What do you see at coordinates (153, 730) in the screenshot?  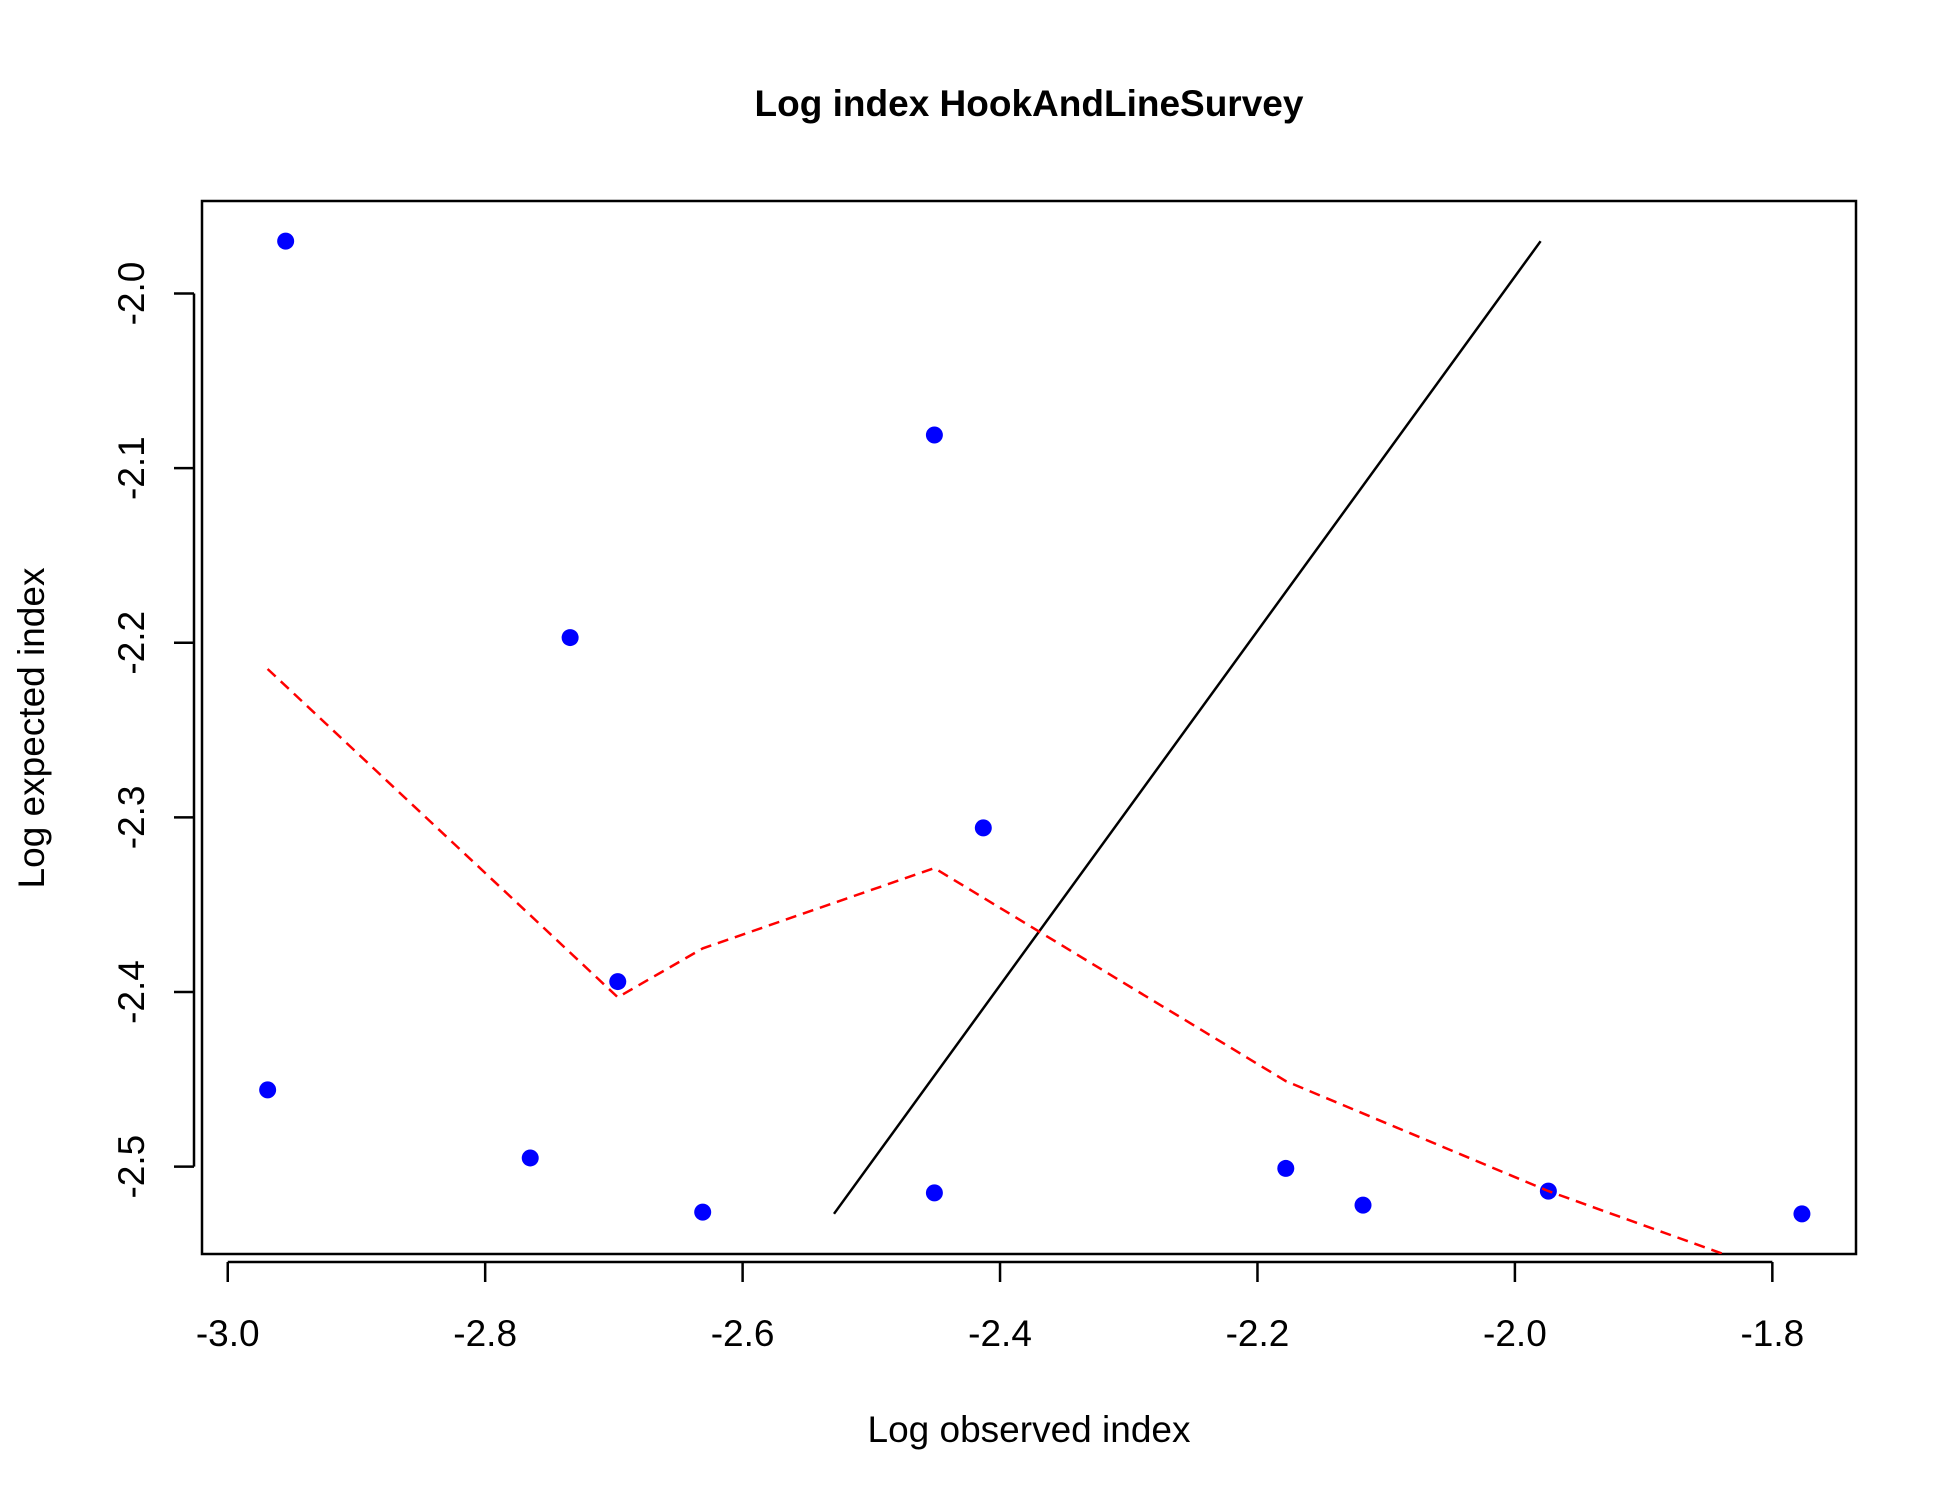 I see `y-axis: -2.5 -2.4 -2.3 -2.2 -2.1 -2.0` at bounding box center [153, 730].